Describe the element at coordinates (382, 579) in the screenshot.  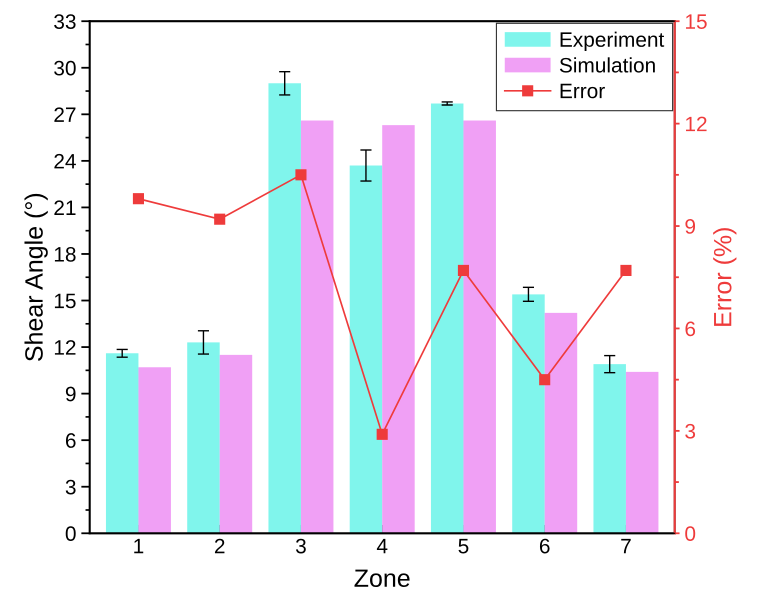
I see `x-axis-title: Zone` at that location.